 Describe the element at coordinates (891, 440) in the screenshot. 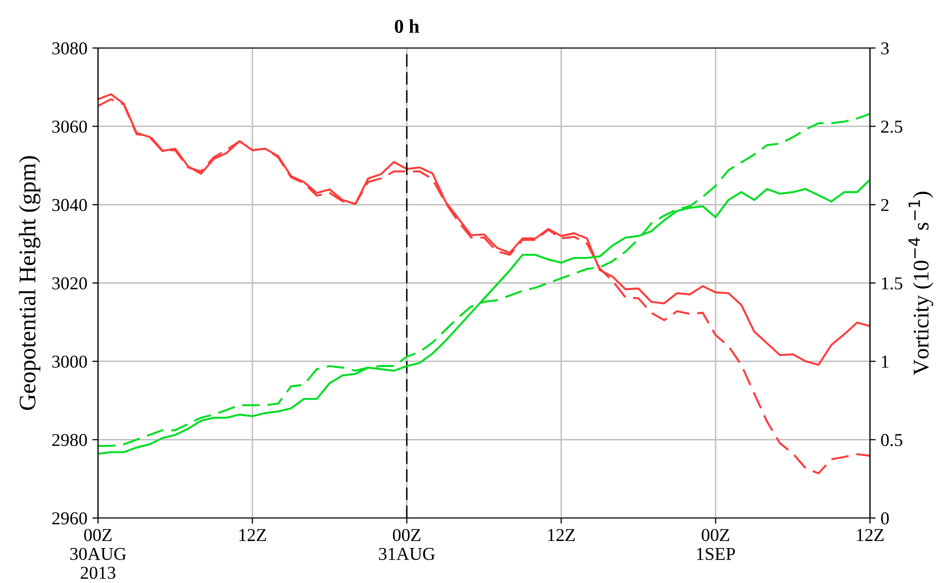

I see `y2-tick-label: 0.5` at that location.